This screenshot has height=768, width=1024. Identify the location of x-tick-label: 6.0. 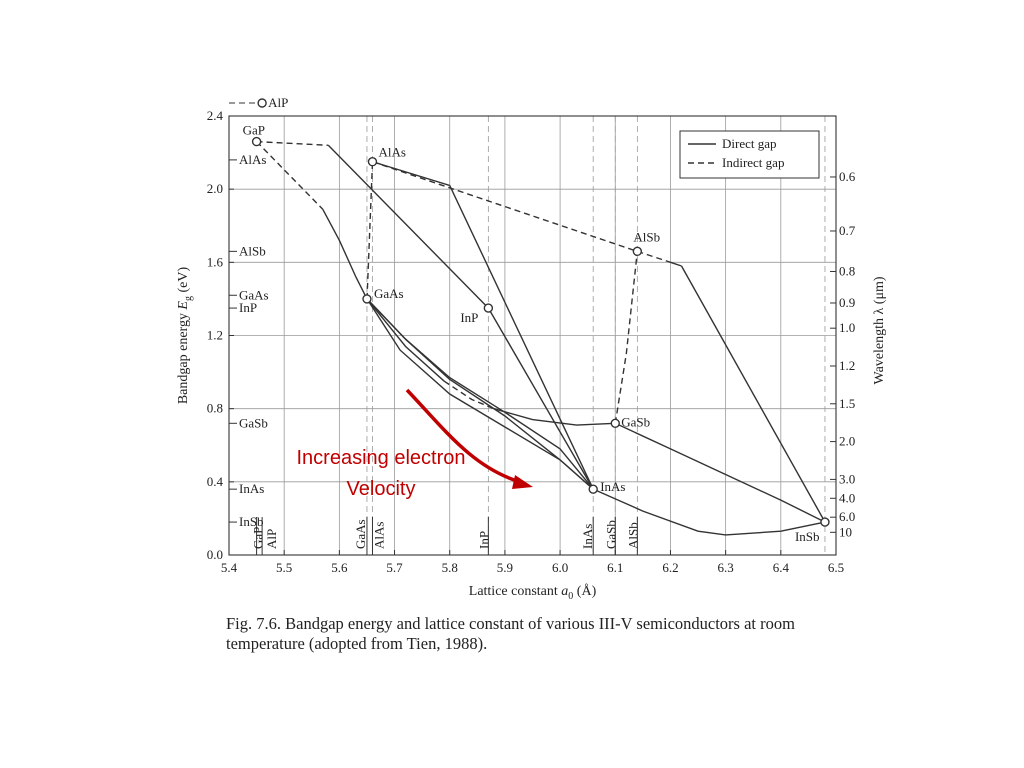
(560, 567).